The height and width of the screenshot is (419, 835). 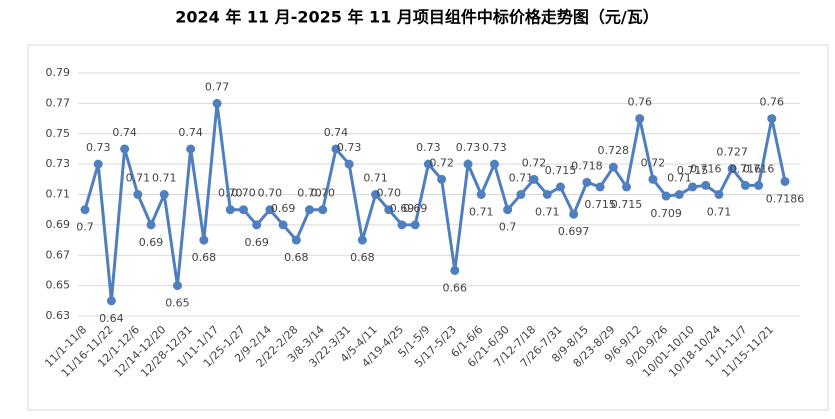 What do you see at coordinates (58, 254) in the screenshot?
I see `y-tick-label: 0.67` at bounding box center [58, 254].